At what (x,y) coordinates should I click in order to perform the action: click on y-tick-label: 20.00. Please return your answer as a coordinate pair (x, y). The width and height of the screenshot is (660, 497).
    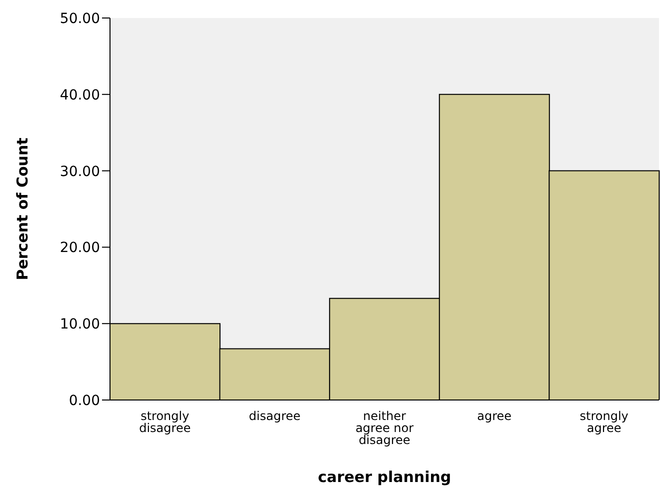
    Looking at the image, I should click on (80, 248).